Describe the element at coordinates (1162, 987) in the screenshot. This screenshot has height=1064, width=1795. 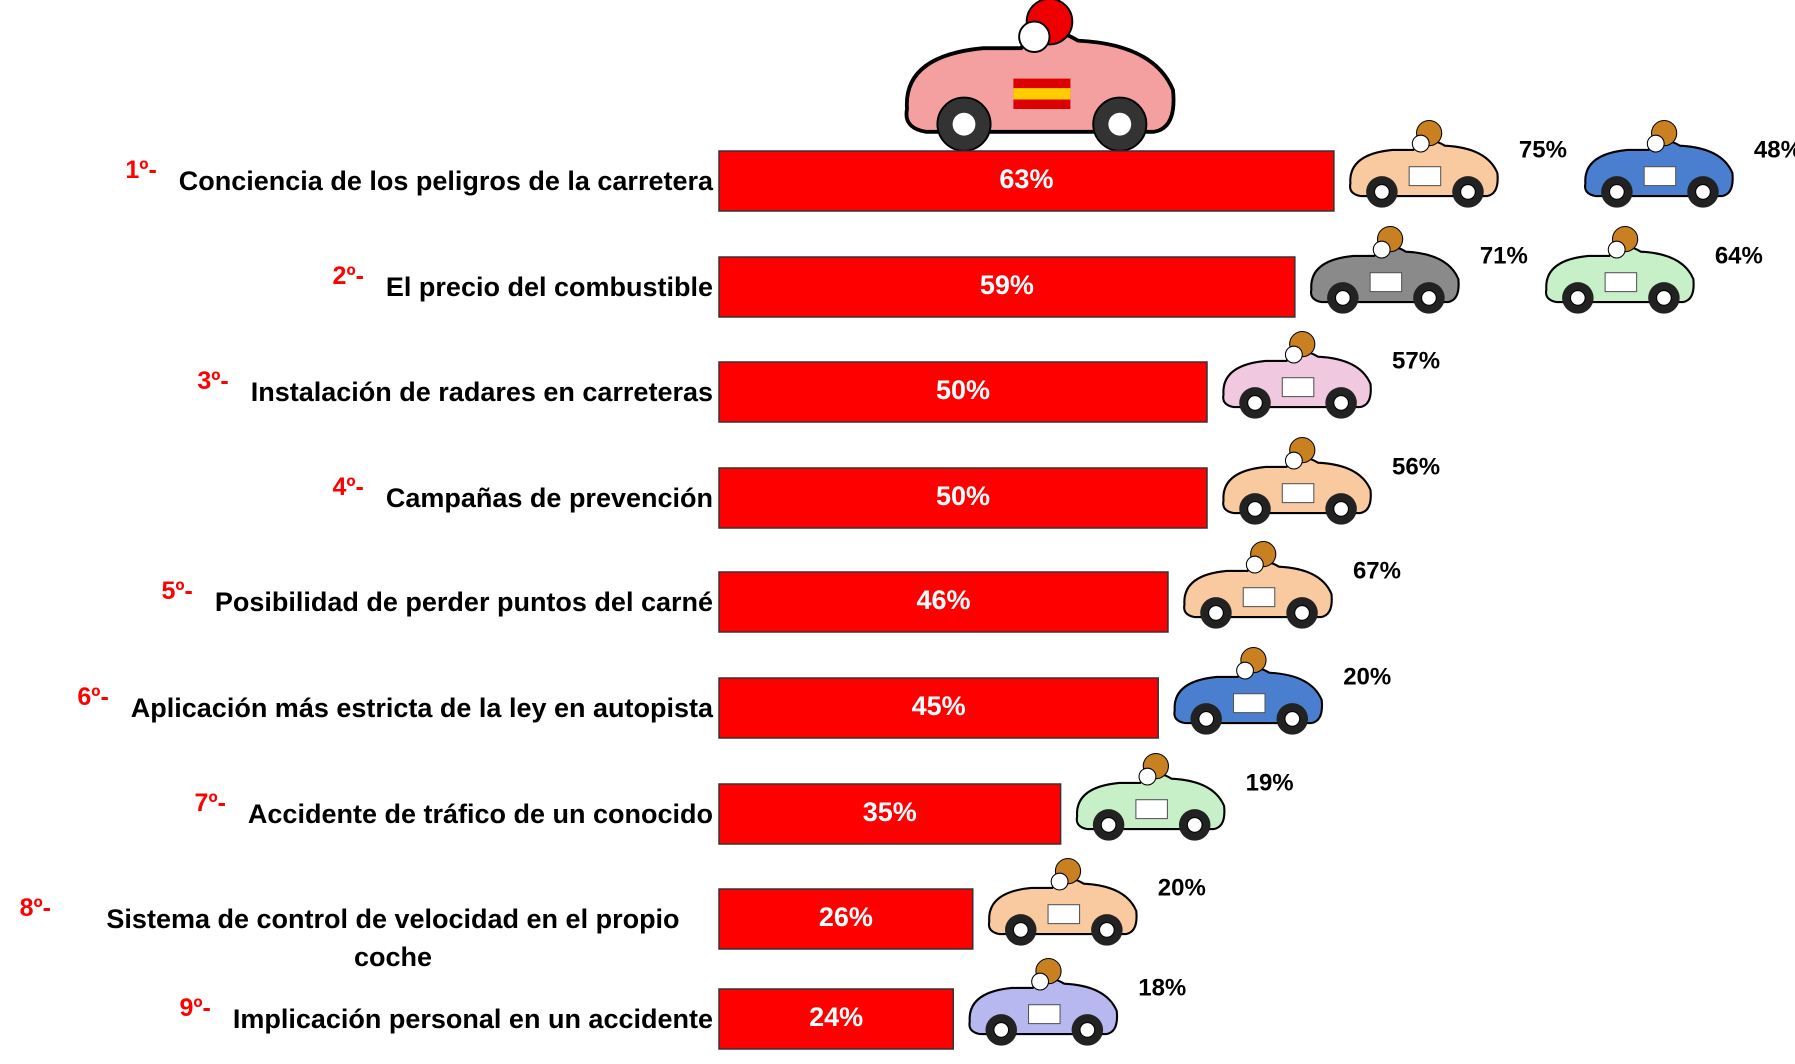
I see `comparison-label: 18%` at that location.